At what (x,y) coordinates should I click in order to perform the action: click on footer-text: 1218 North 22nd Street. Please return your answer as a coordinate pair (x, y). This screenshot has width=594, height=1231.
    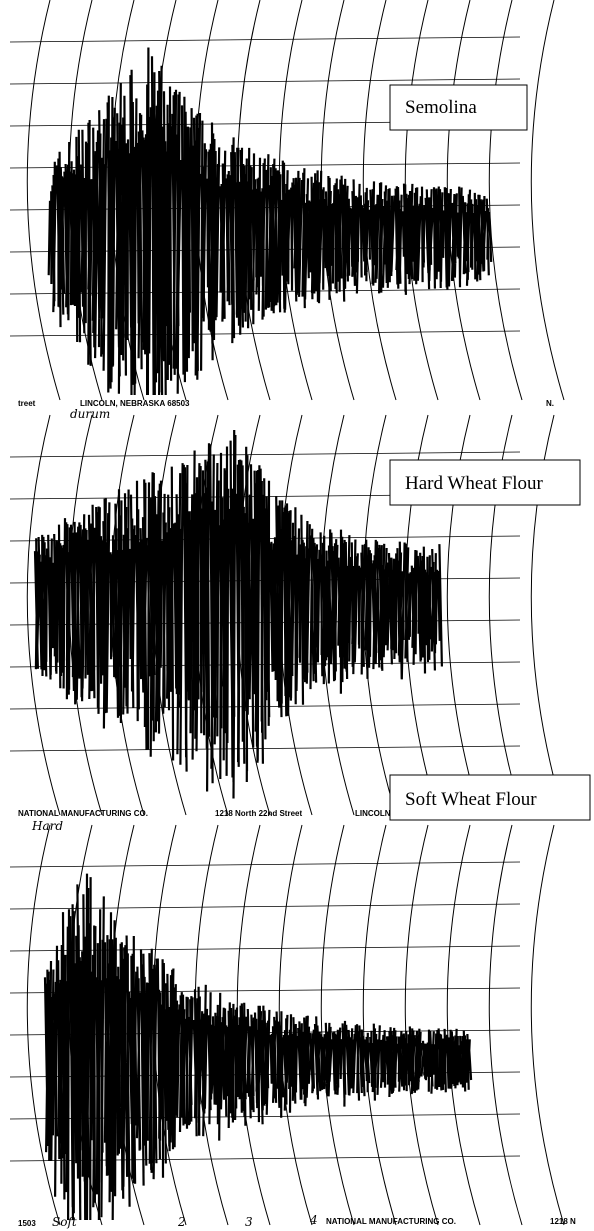
    Looking at the image, I should click on (258, 813).